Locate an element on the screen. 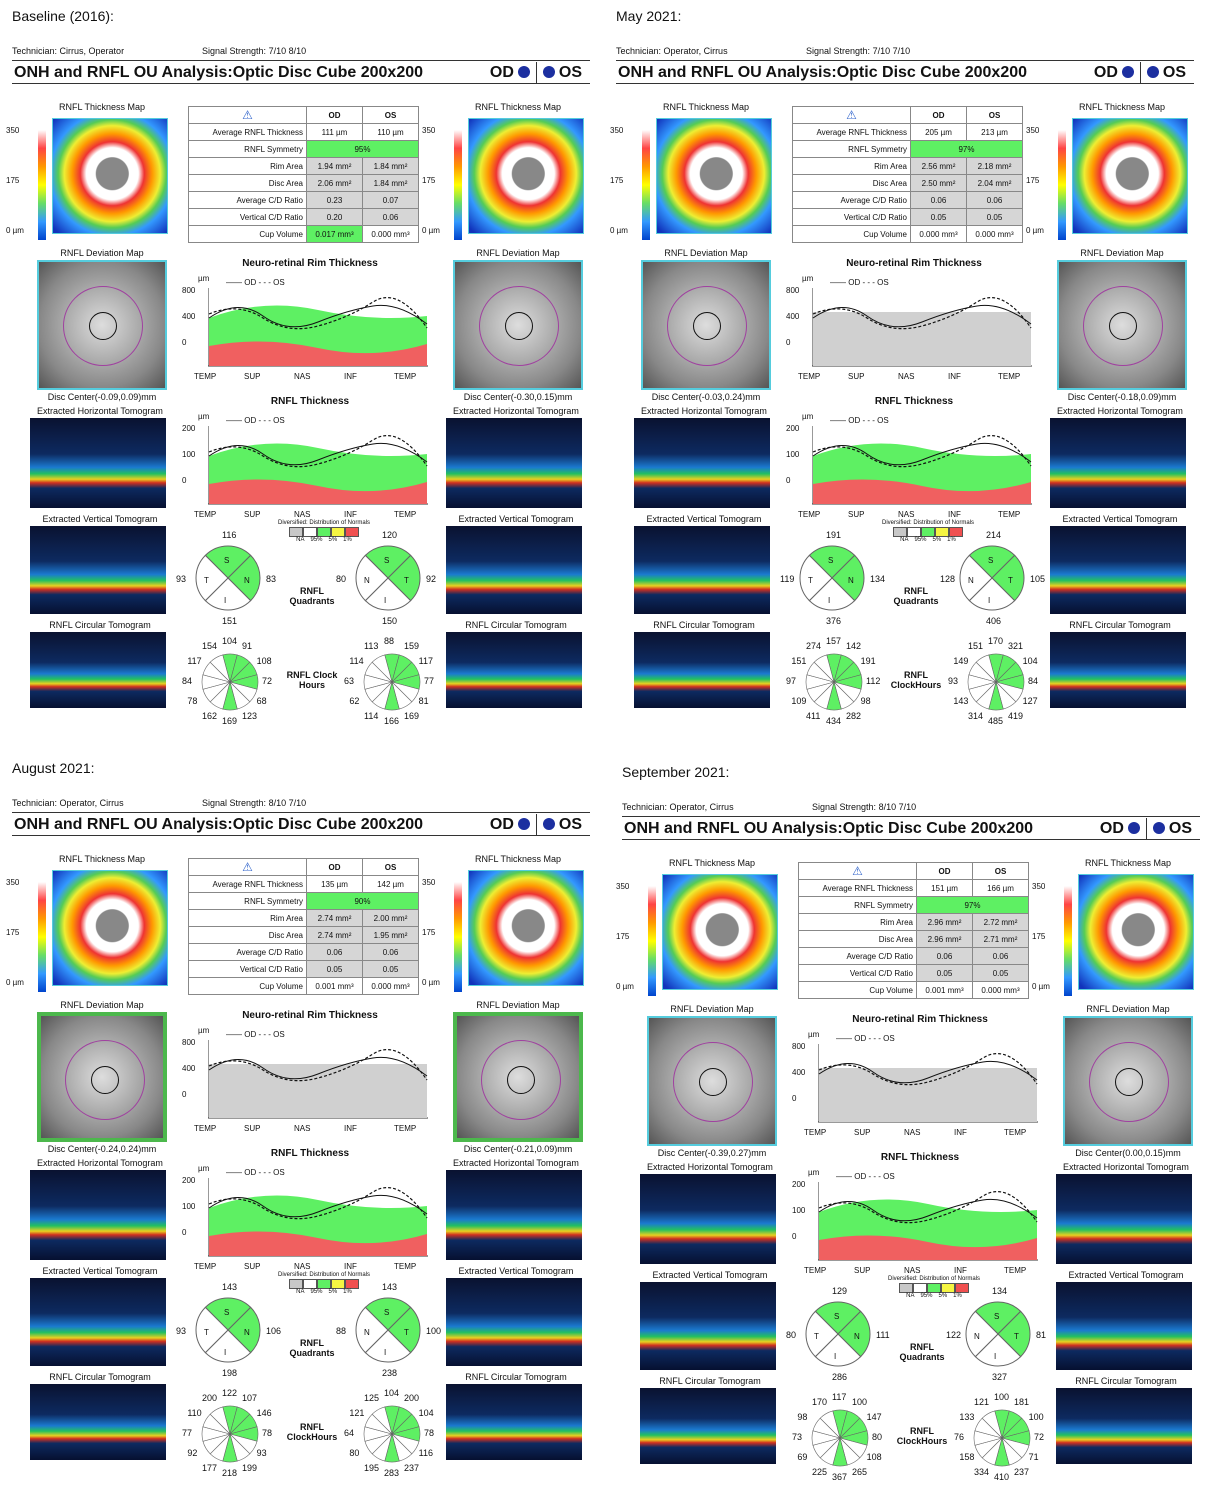 The width and height of the screenshot is (1214, 1504). os-label: OS is located at coordinates (570, 72).